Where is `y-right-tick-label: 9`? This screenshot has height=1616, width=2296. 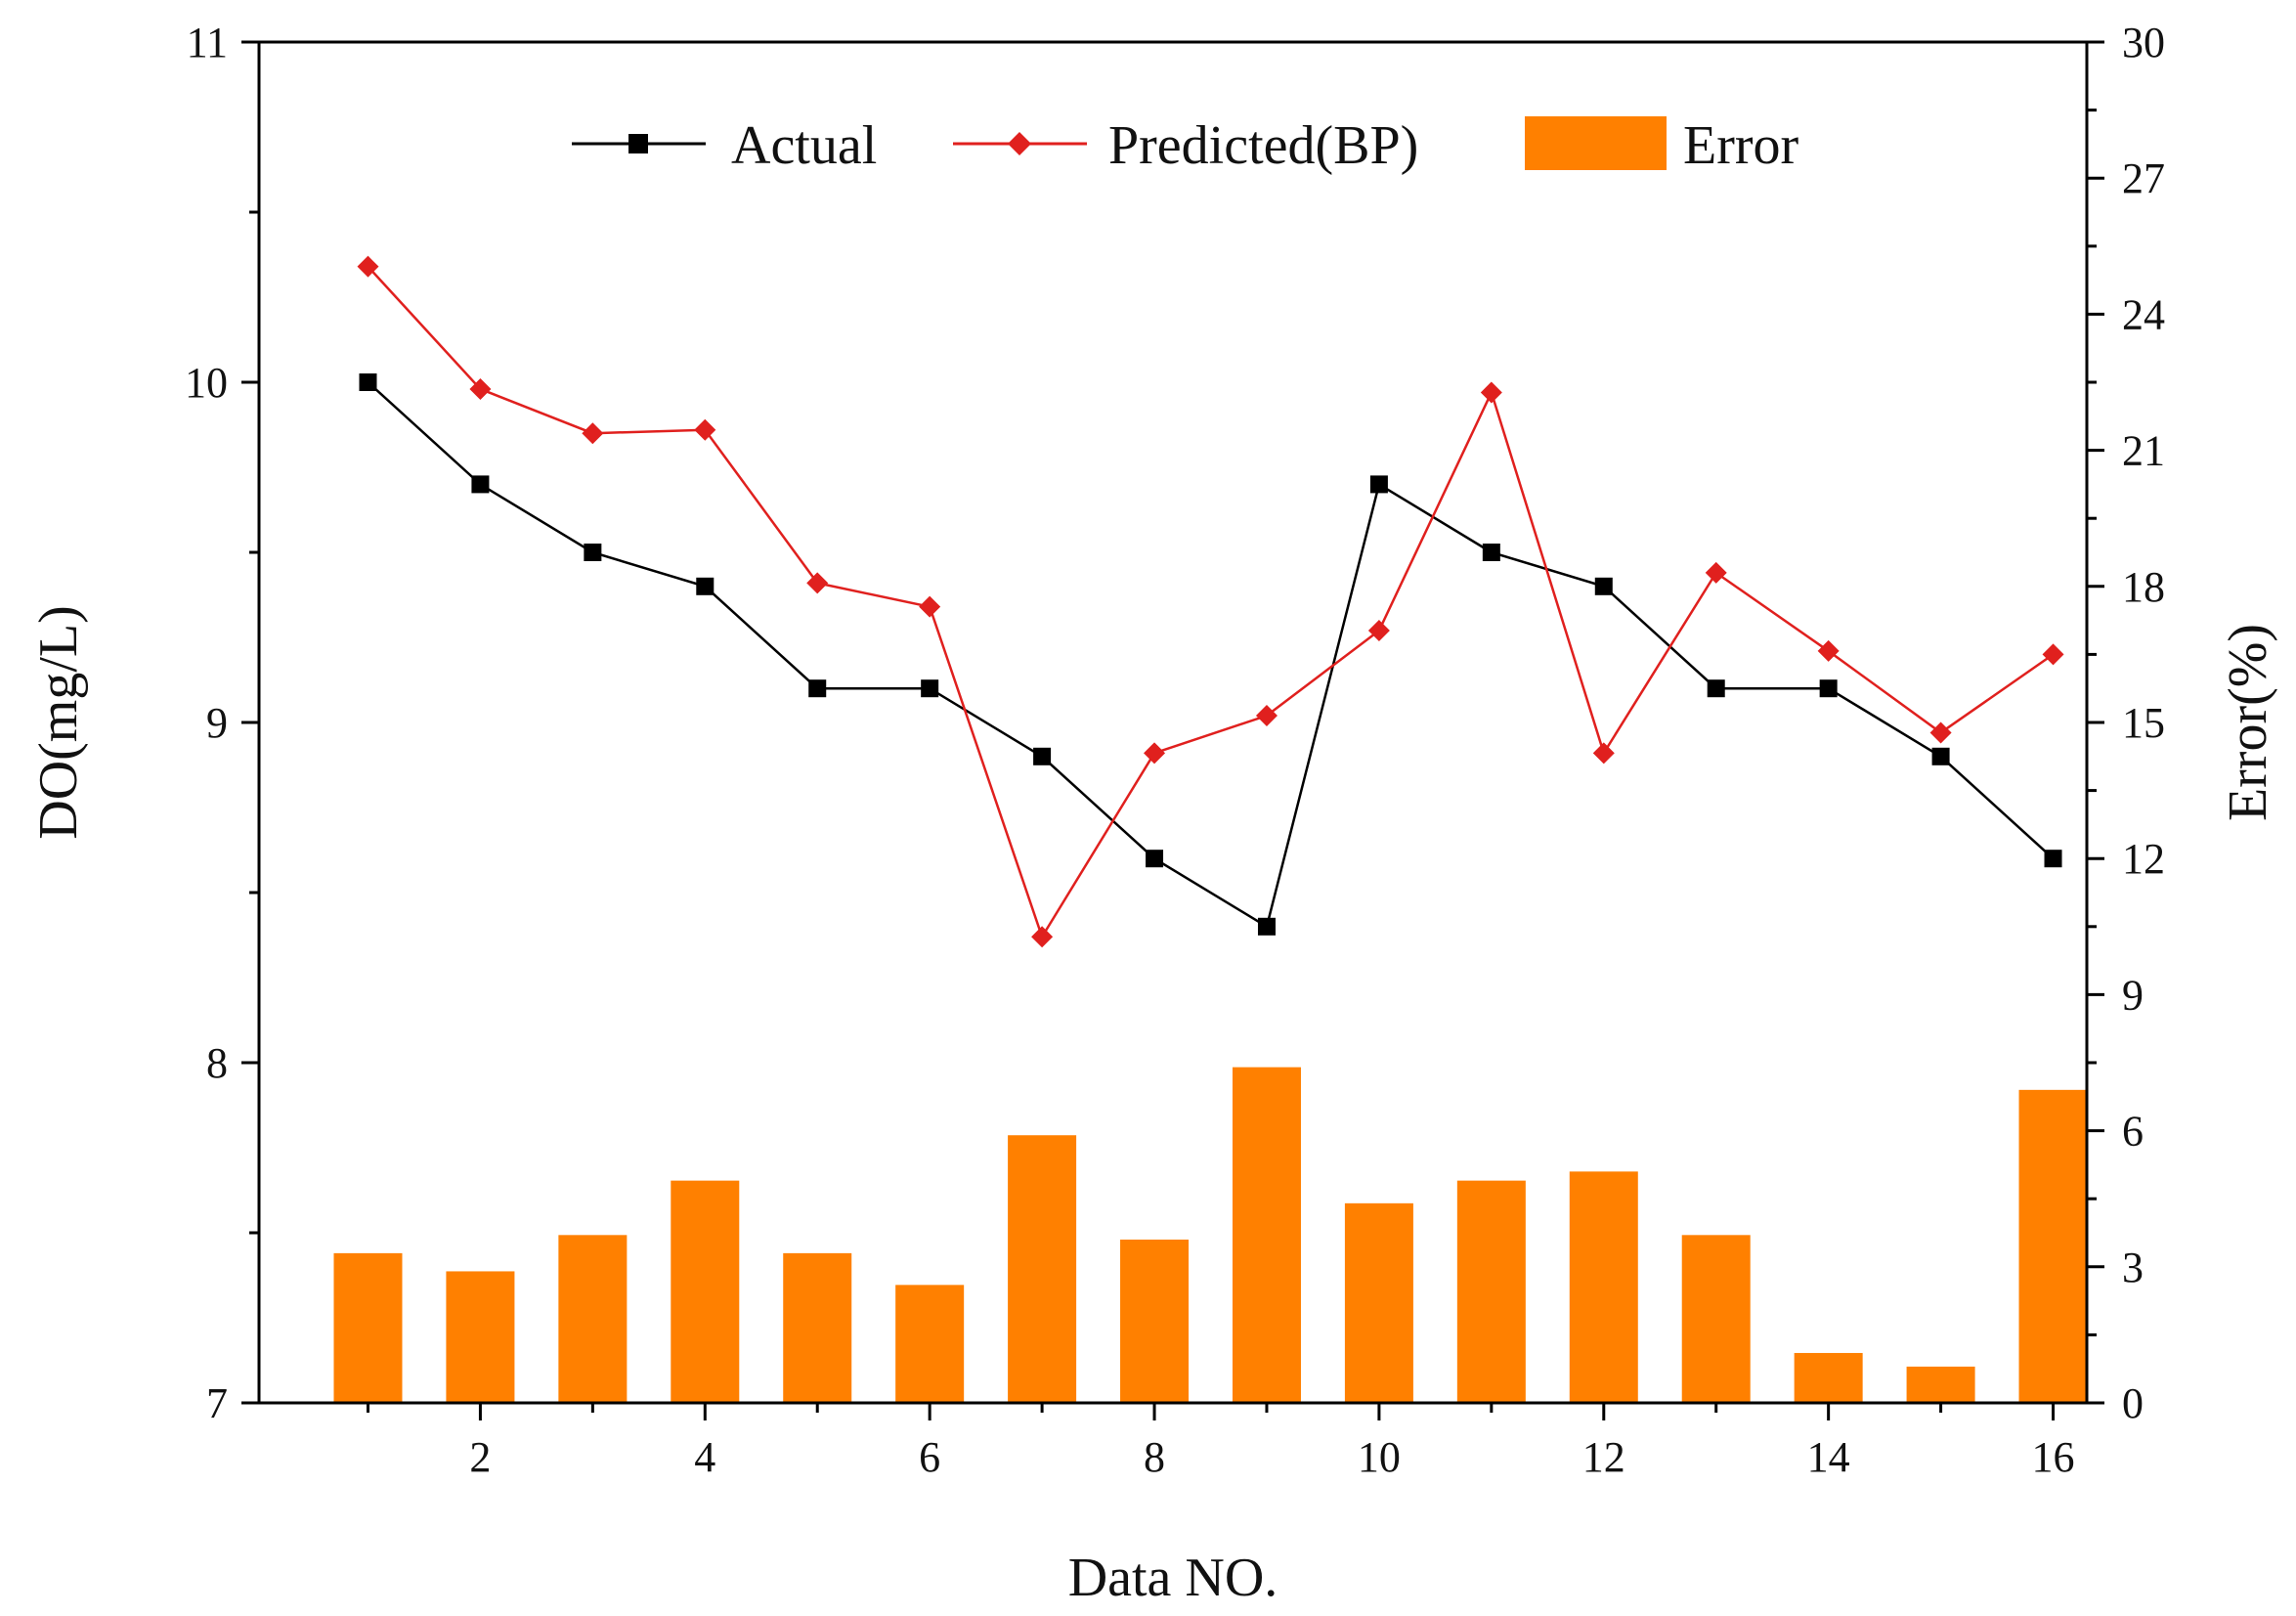
y-right-tick-label: 9 is located at coordinates (2133, 995).